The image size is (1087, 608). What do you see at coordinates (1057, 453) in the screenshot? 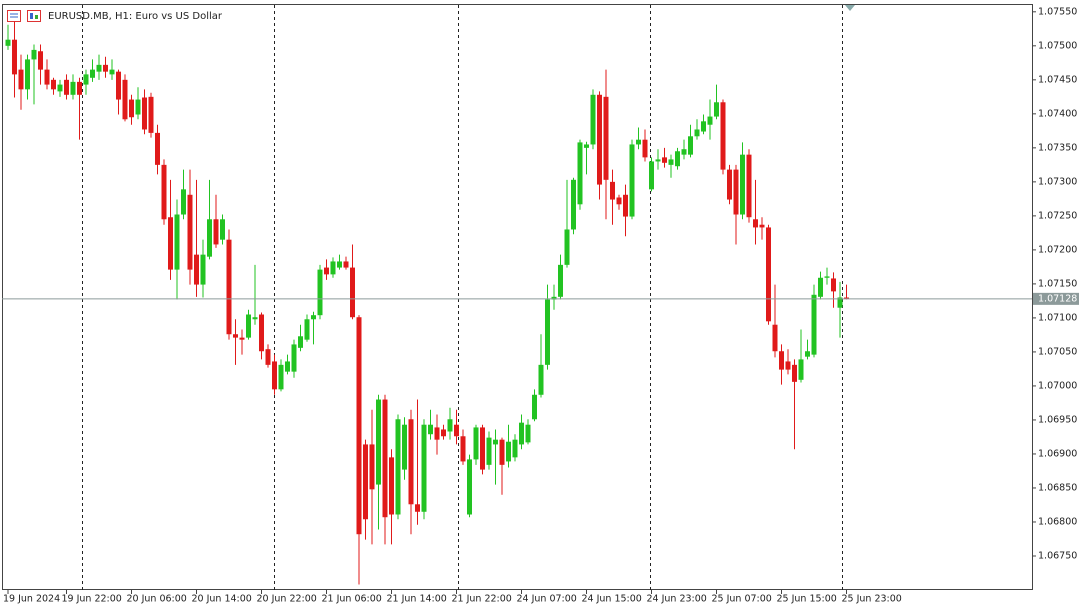
I see `y-tick-label: 1.06900` at bounding box center [1057, 453].